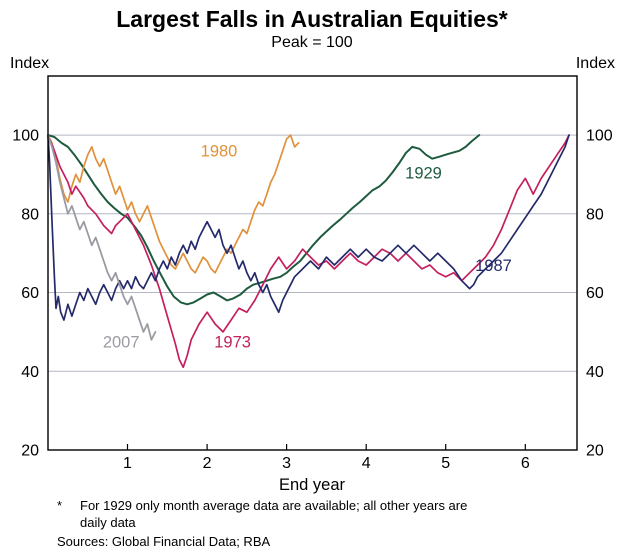 Image resolution: width=625 pixels, height=556 pixels. What do you see at coordinates (312, 485) in the screenshot?
I see `x-axis-title: End year` at bounding box center [312, 485].